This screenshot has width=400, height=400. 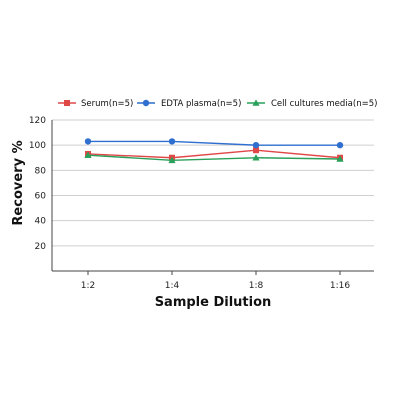 I want to click on series-group, so click(x=214, y=151).